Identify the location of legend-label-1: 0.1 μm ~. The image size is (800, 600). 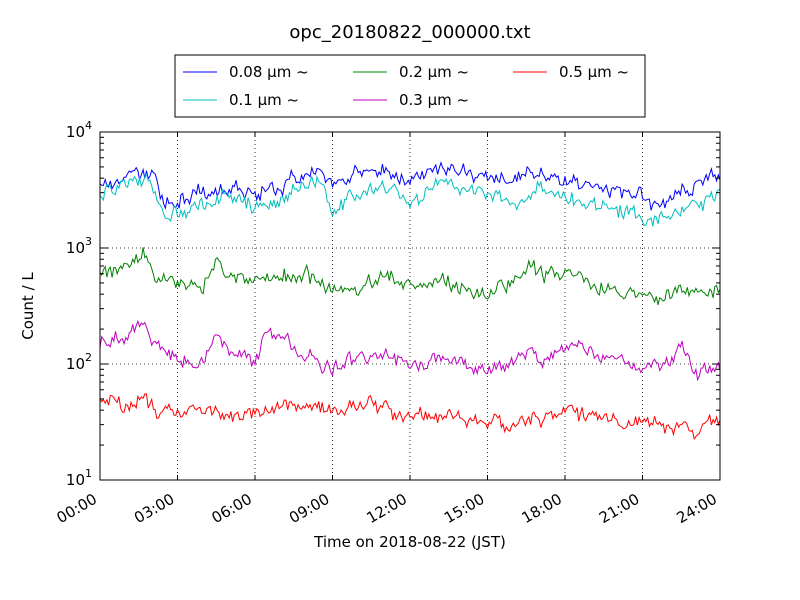
(264, 100).